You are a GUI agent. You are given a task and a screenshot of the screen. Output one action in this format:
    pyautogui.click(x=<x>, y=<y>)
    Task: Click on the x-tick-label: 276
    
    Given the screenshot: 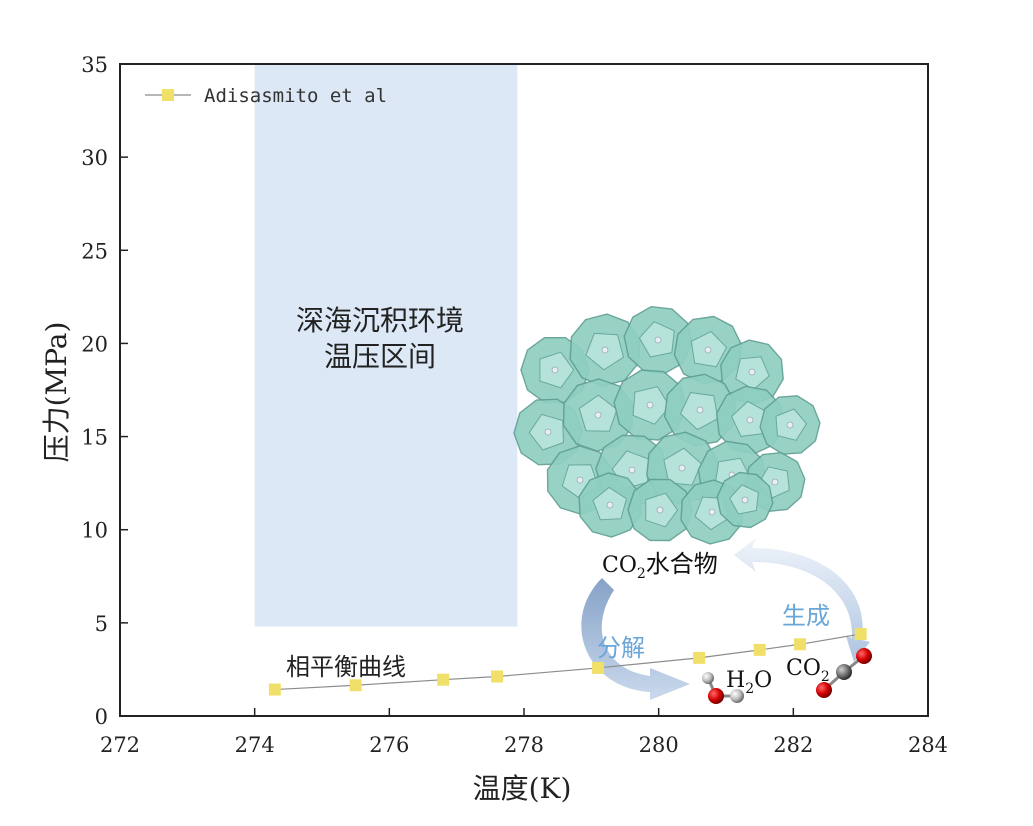 What is the action you would take?
    pyautogui.click(x=389, y=745)
    